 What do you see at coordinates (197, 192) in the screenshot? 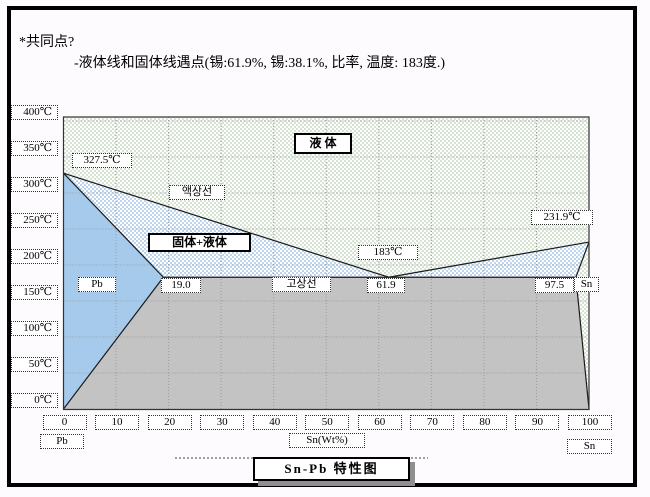
I see `label-liquidus-line: 액상선` at bounding box center [197, 192].